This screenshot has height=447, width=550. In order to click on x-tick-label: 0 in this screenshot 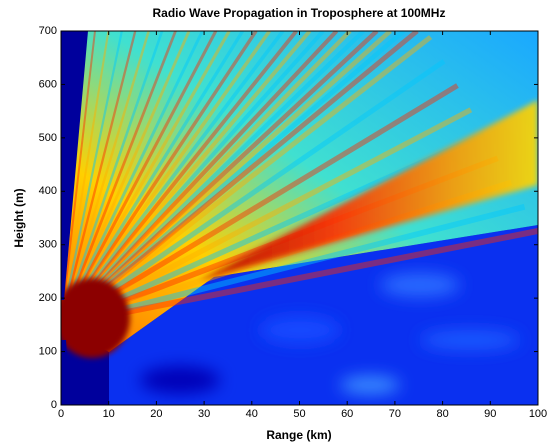, I will do `click(61, 414)`.